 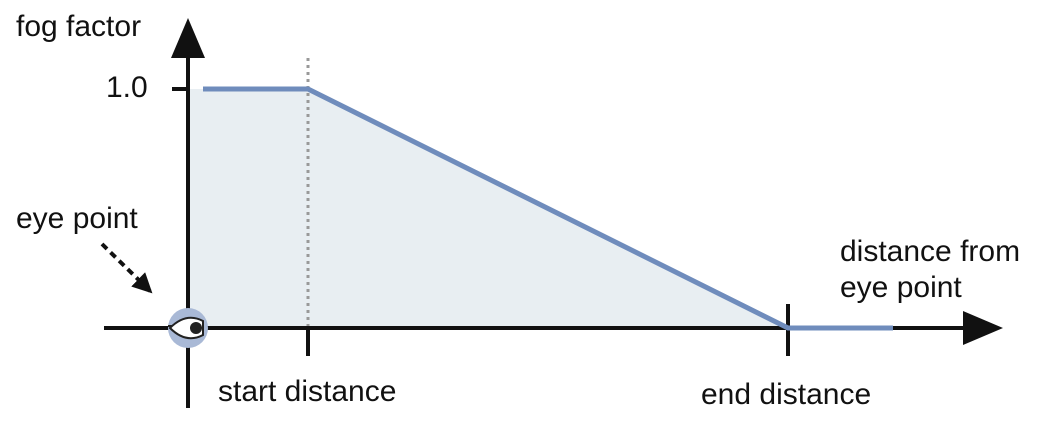 I want to click on start-distance-label: start distance, so click(x=307, y=391).